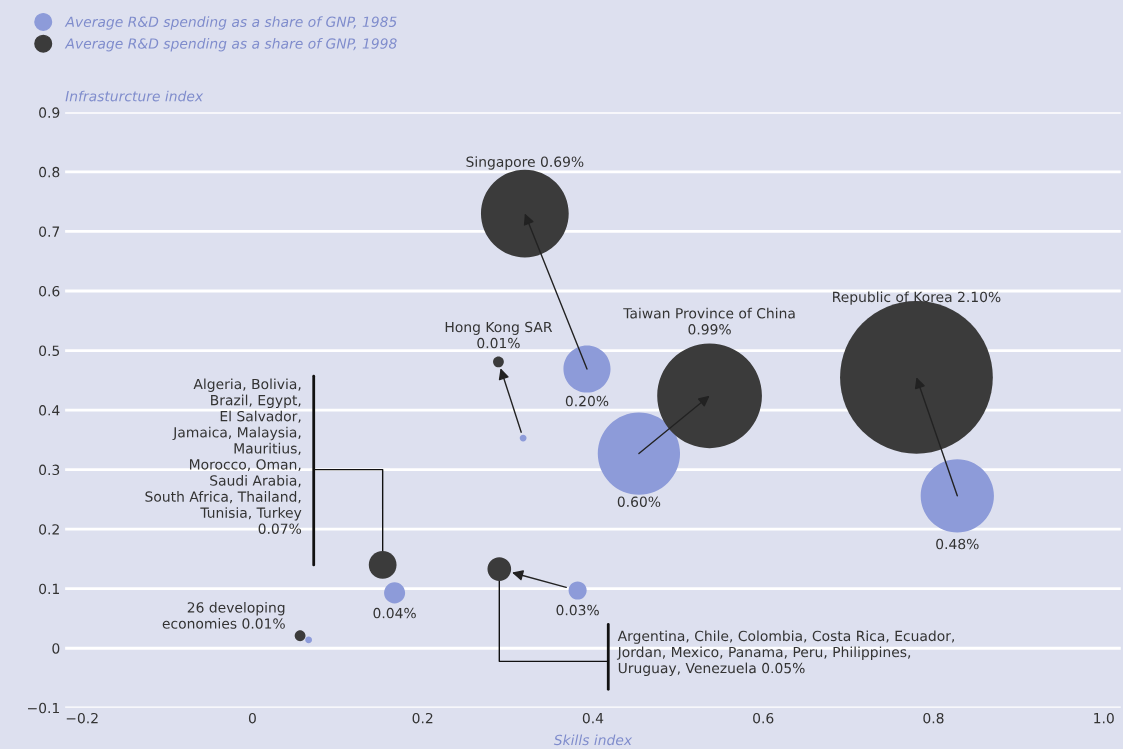  What do you see at coordinates (49, 589) in the screenshot?
I see `y-tick-label: 0.1` at bounding box center [49, 589].